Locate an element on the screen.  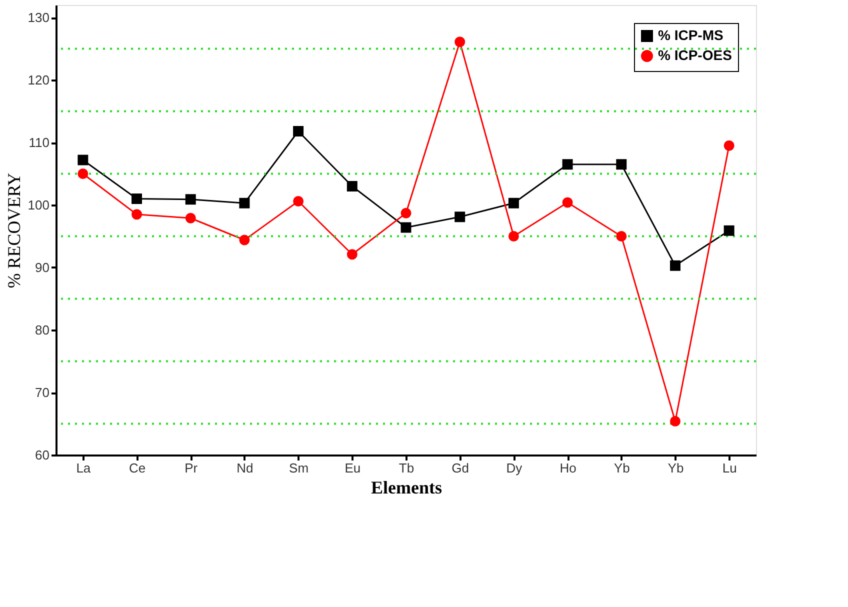
legend-label: % ICP-OES is located at coordinates (695, 55).